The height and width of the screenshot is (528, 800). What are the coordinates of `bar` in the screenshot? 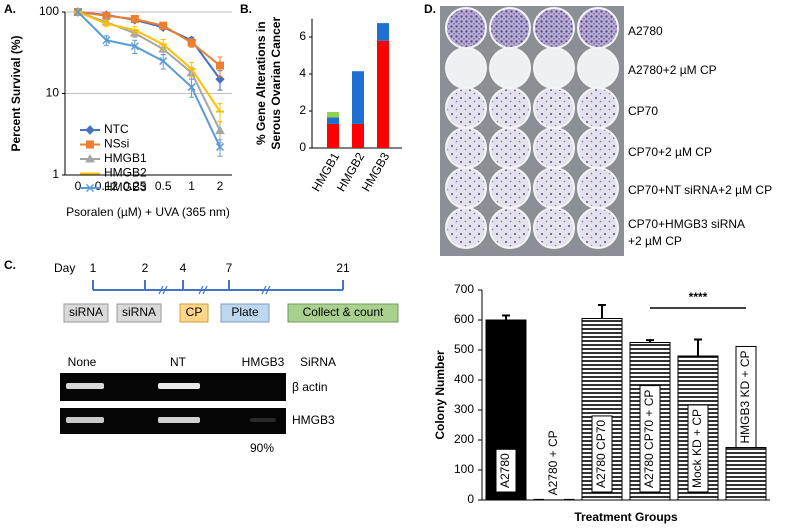 It's located at (746, 474).